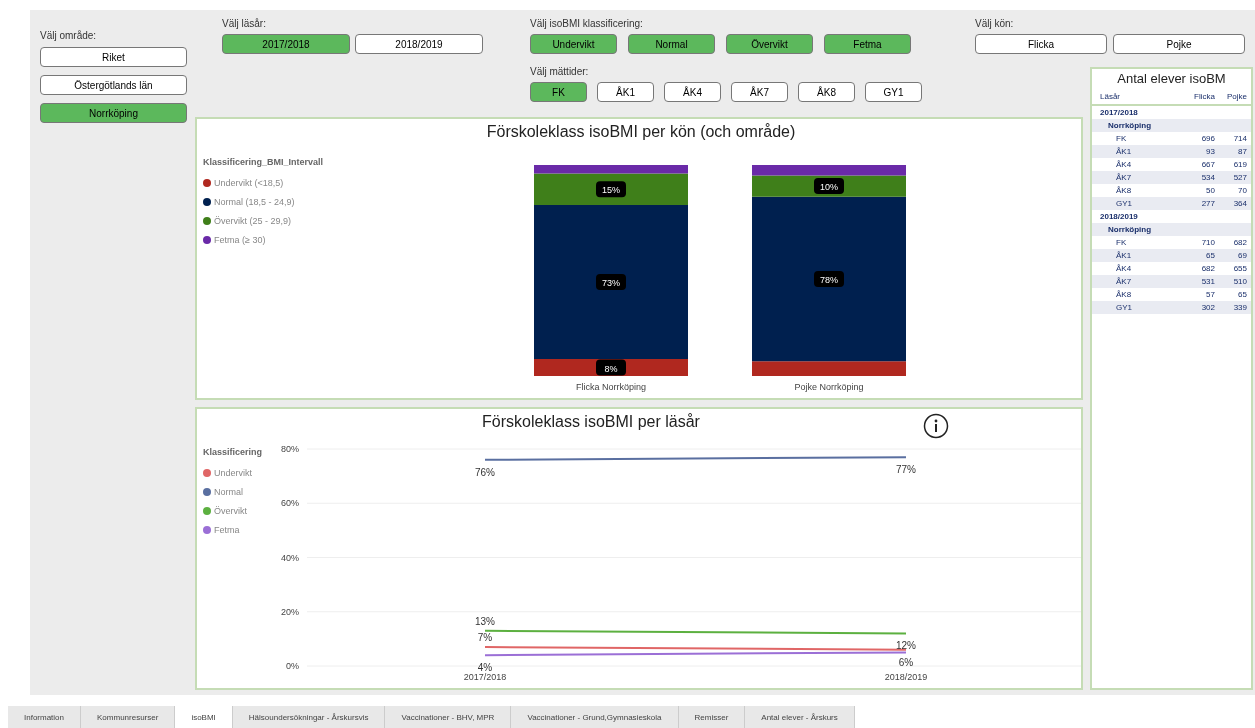 The height and width of the screenshot is (728, 1255). Describe the element at coordinates (1242, 151) in the screenshot. I see `data-label: 87` at that location.